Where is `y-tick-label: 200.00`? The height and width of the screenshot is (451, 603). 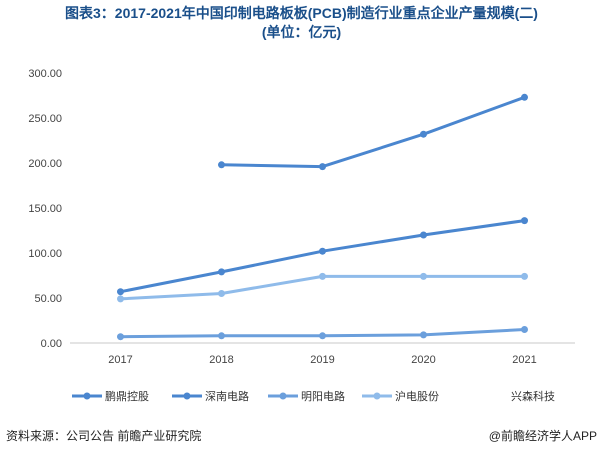 y-tick-label: 200.00 is located at coordinates (45, 164).